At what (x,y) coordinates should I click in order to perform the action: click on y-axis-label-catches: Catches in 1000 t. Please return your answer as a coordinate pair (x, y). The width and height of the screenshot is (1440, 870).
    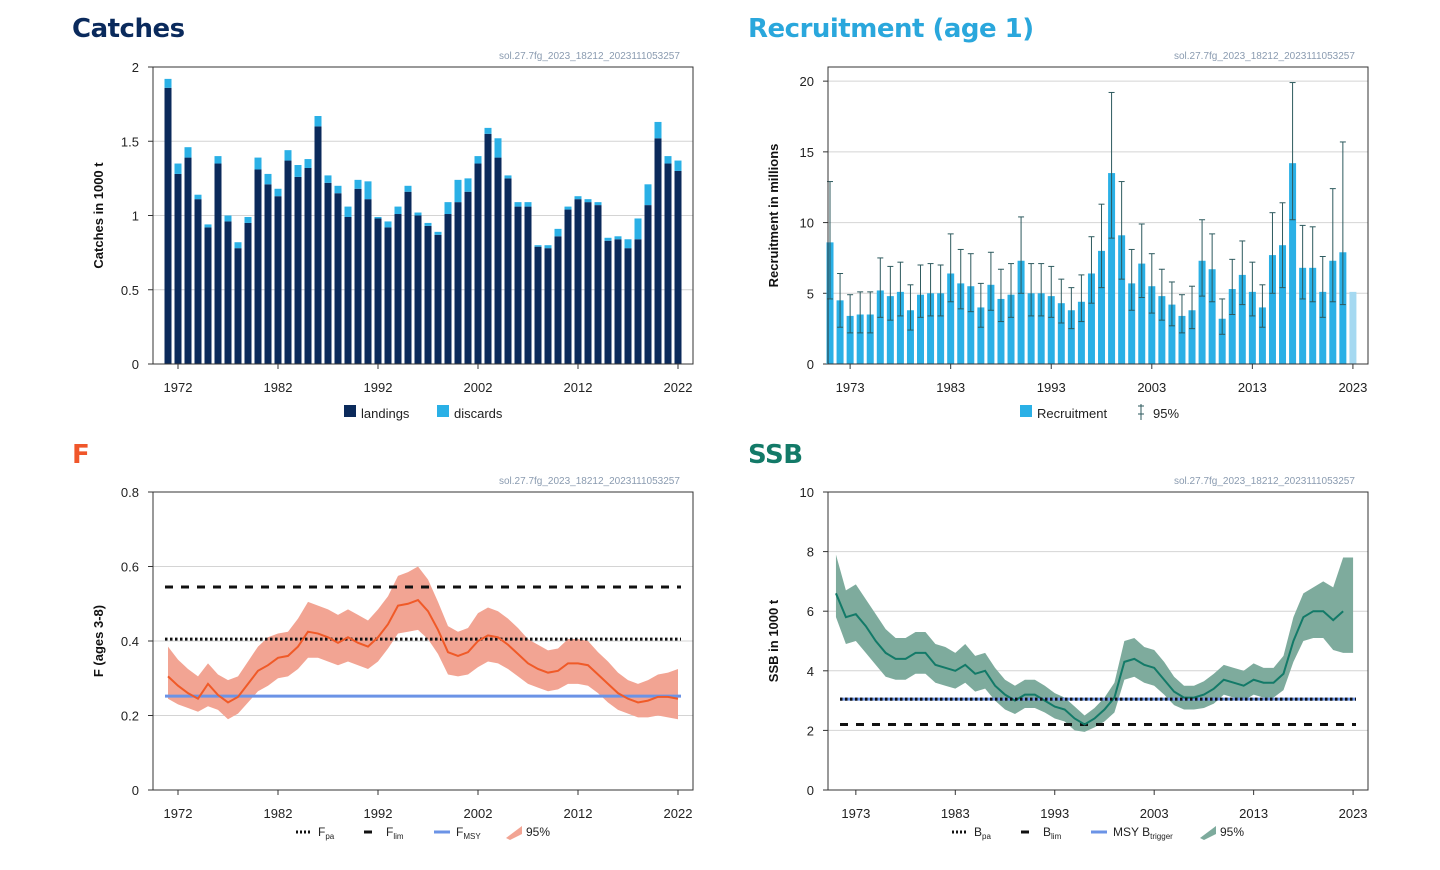
    Looking at the image, I should click on (98, 215).